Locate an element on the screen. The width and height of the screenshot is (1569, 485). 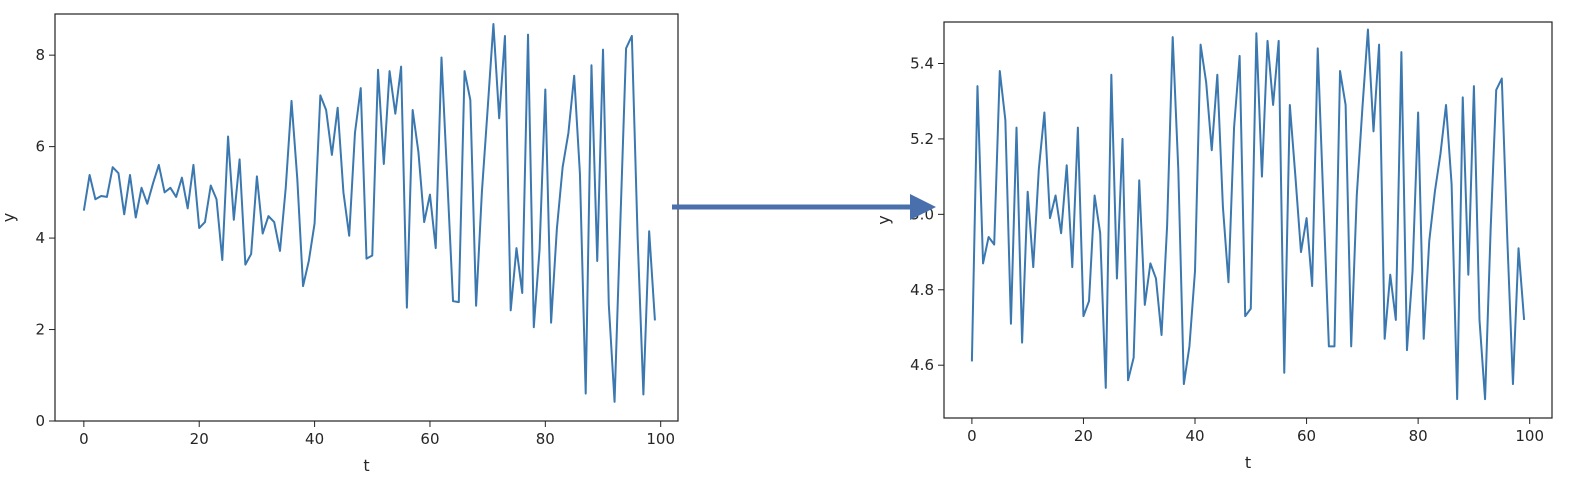
arrow-head is located at coordinates (923, 207).